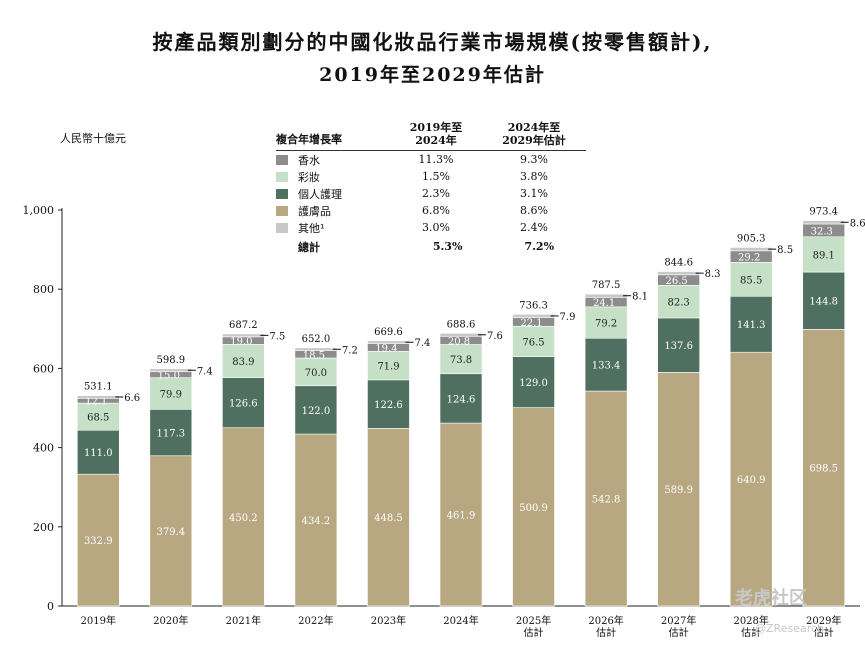  I want to click on data-label: 7.6, so click(495, 336).